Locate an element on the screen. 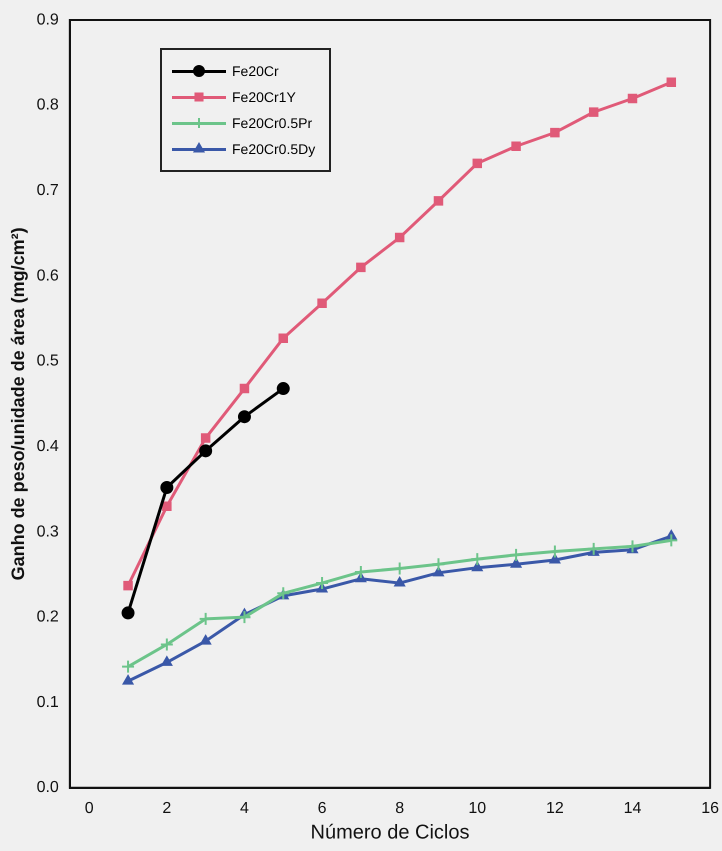 The width and height of the screenshot is (722, 851). y-tick-label: 0.0 is located at coordinates (47, 787).